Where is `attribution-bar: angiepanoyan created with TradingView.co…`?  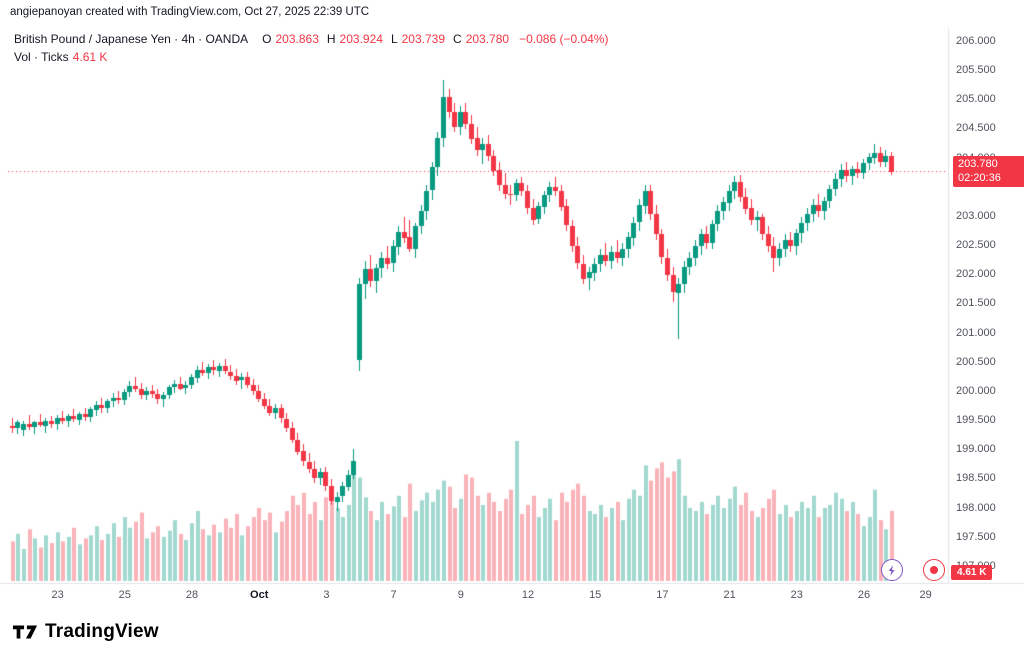 attribution-bar: angiepanoyan created with TradingView.co… is located at coordinates (189, 12).